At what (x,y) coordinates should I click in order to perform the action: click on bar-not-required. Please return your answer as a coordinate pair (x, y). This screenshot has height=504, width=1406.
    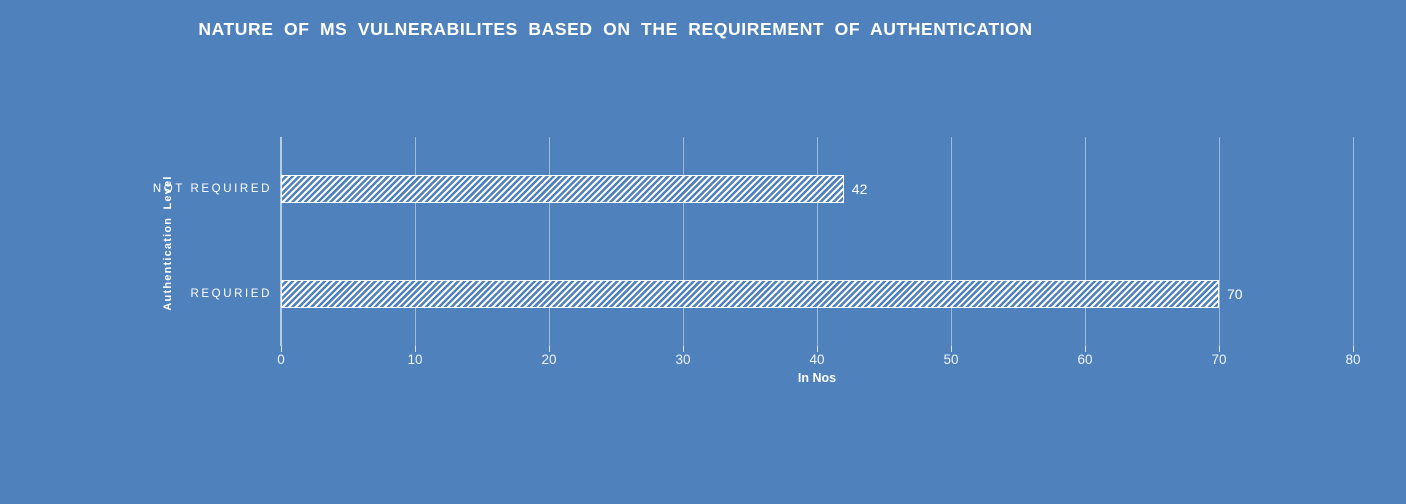
    Looking at the image, I should click on (562, 189).